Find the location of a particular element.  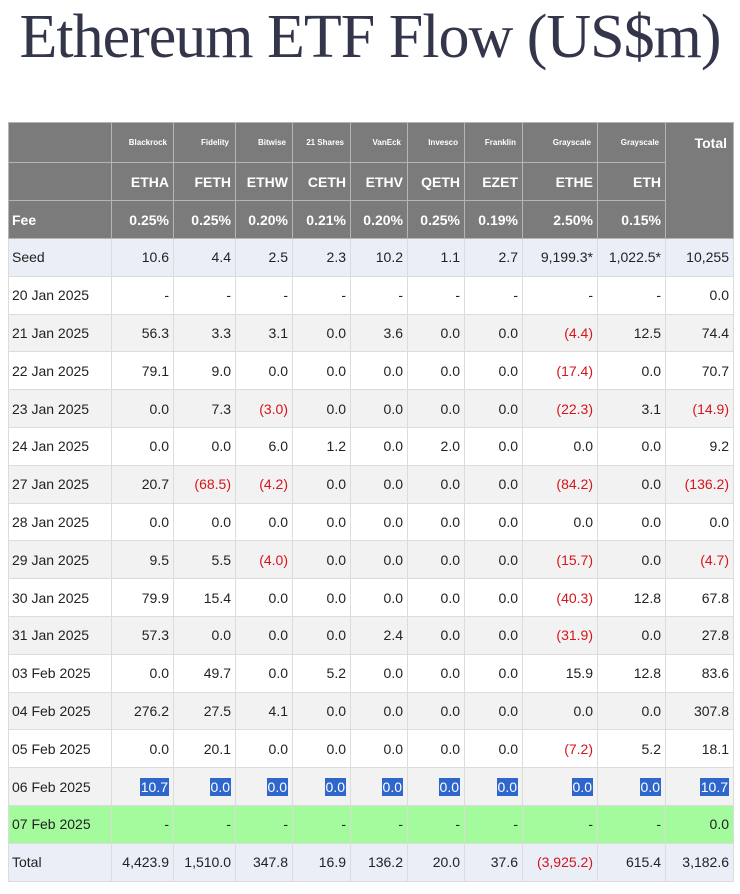

flow-cell: (3.0) is located at coordinates (264, 408).